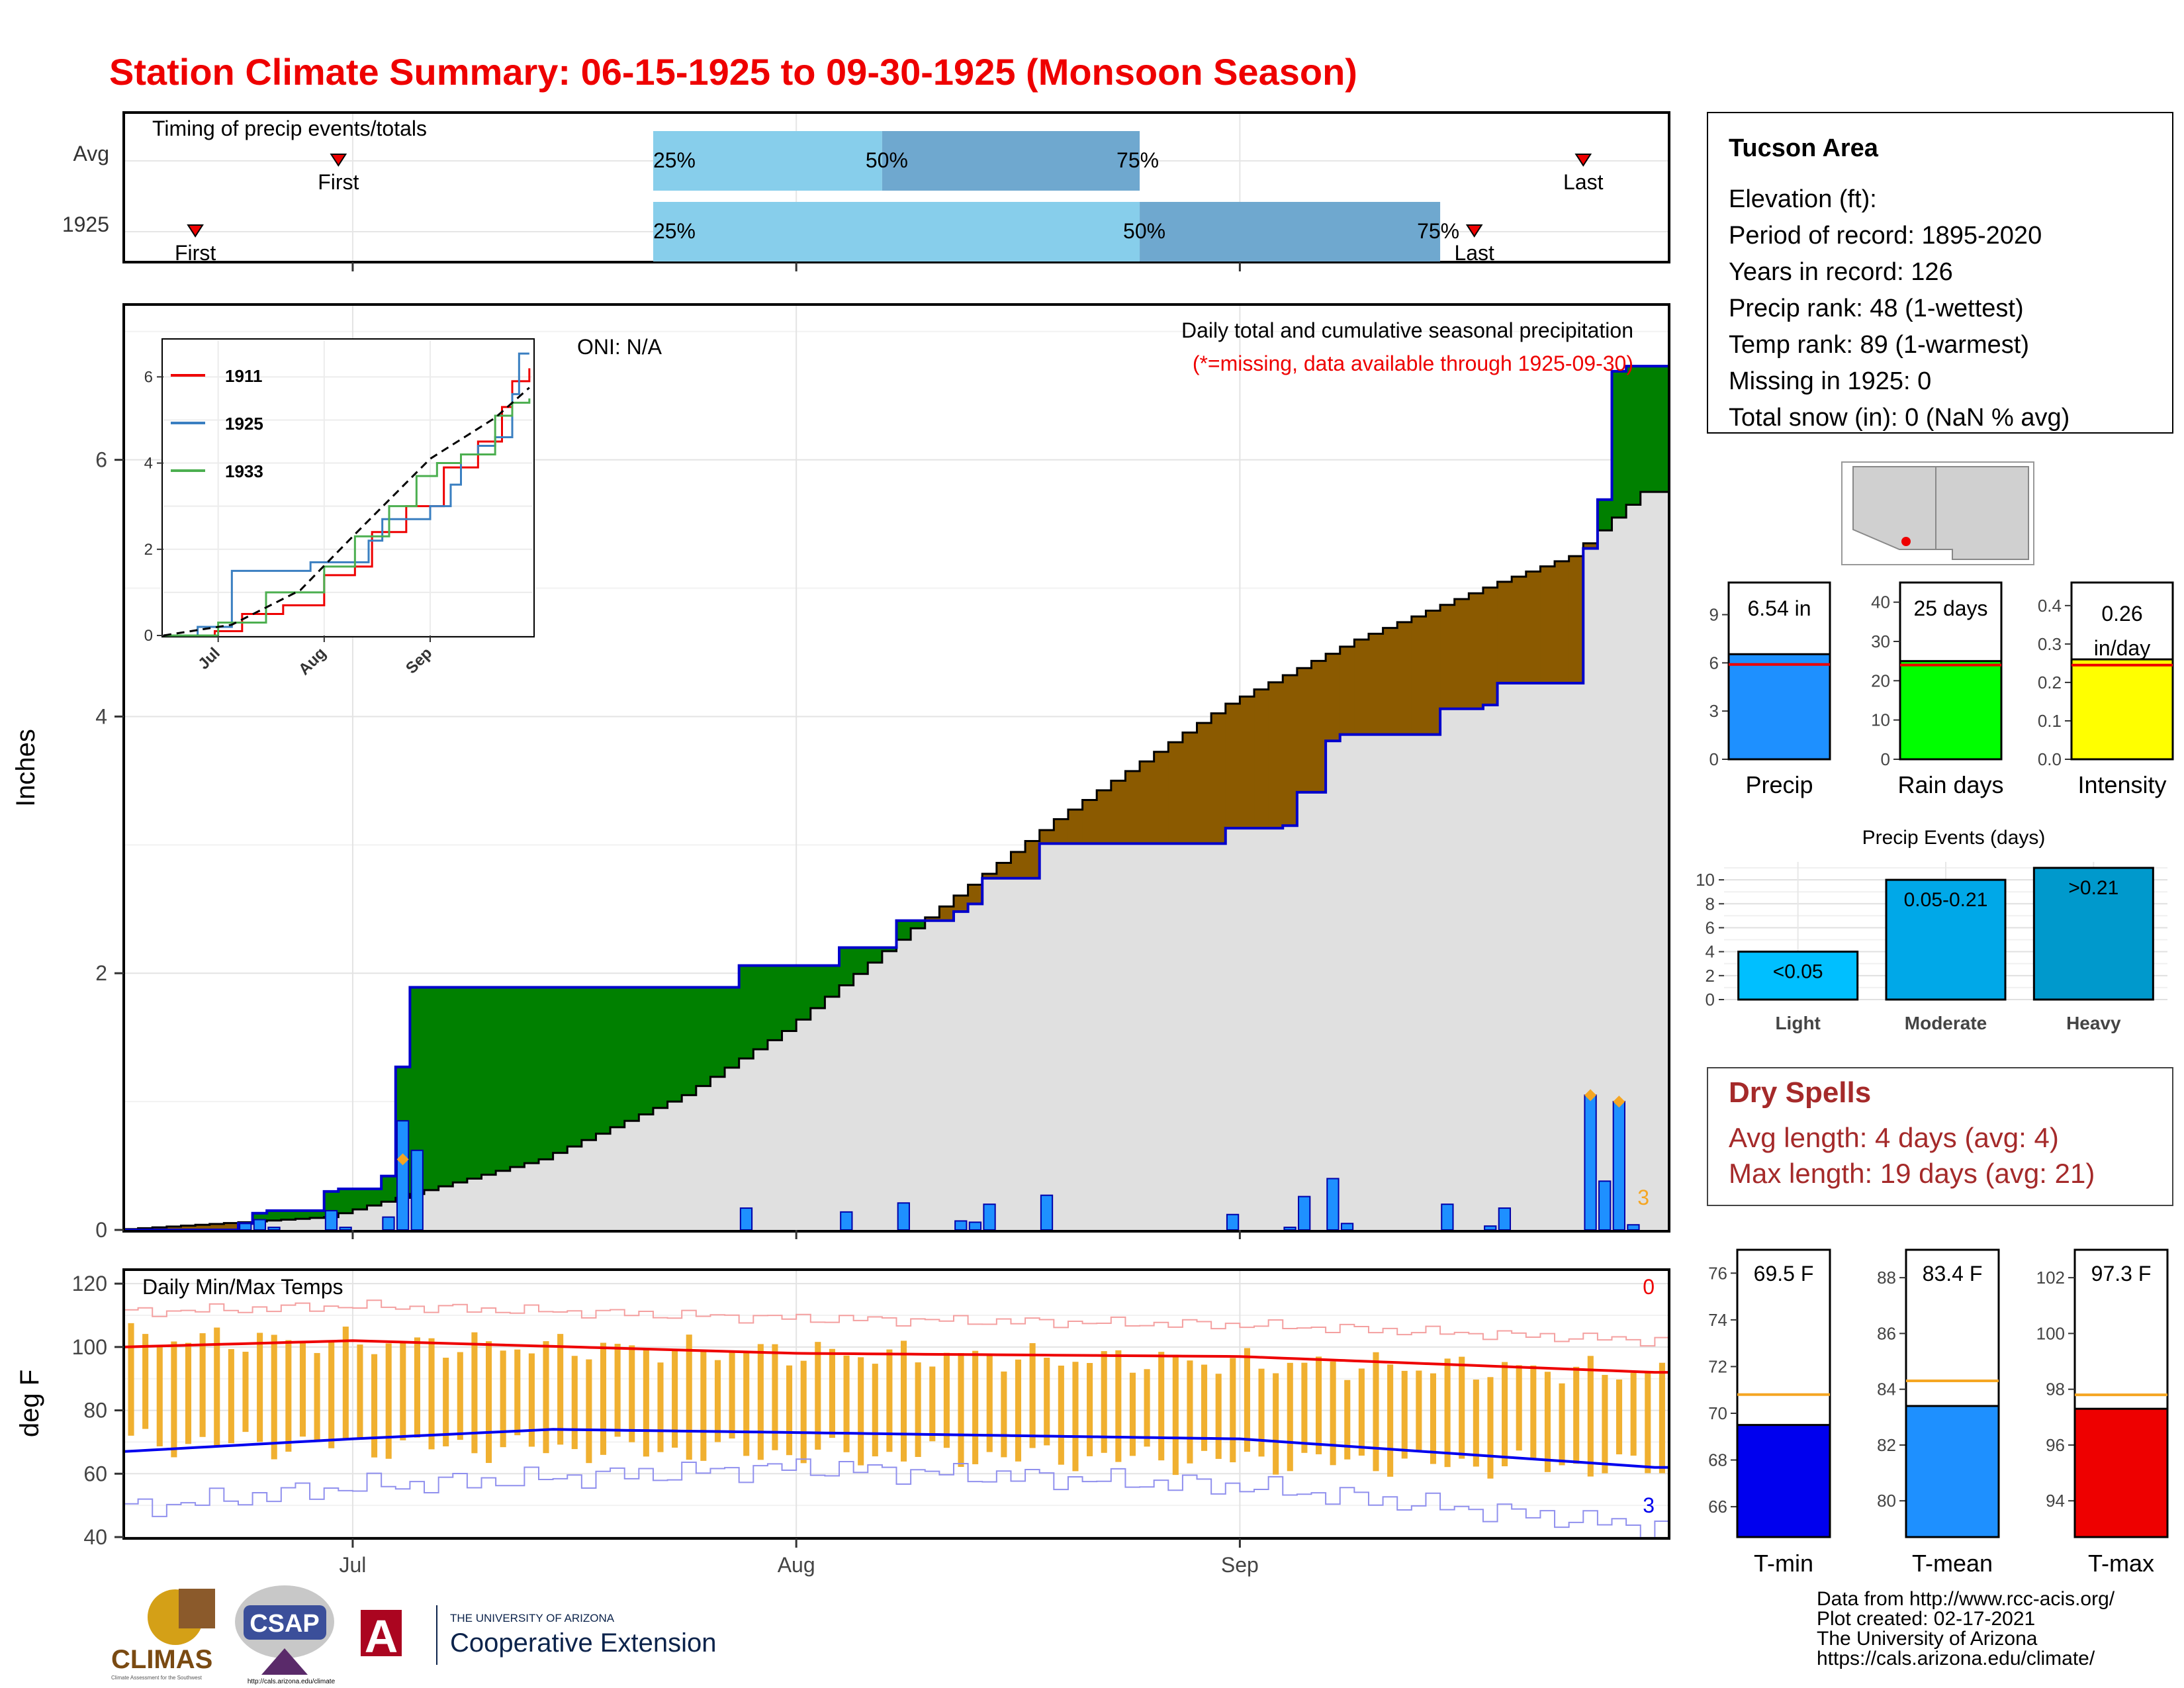 This screenshot has width=2184, height=1688. Describe the element at coordinates (101, 460) in the screenshot. I see `precip-y-tick-label: 6` at that location.